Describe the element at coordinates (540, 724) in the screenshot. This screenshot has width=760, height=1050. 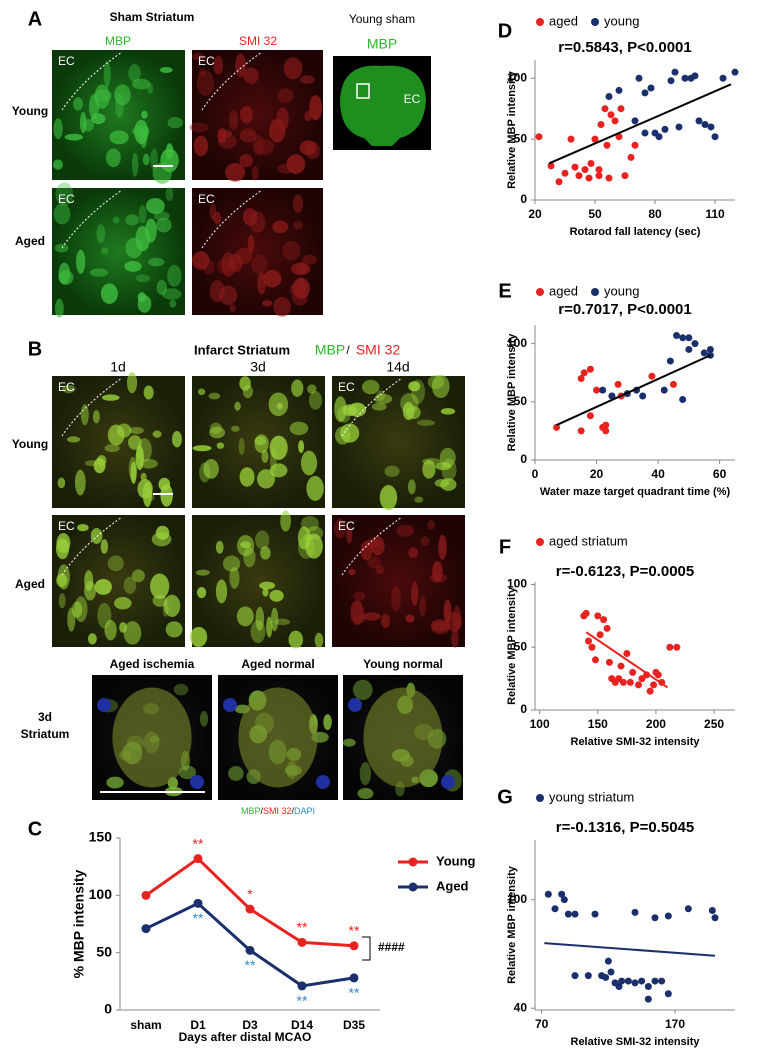
I see `x-tick-label: 100` at that location.